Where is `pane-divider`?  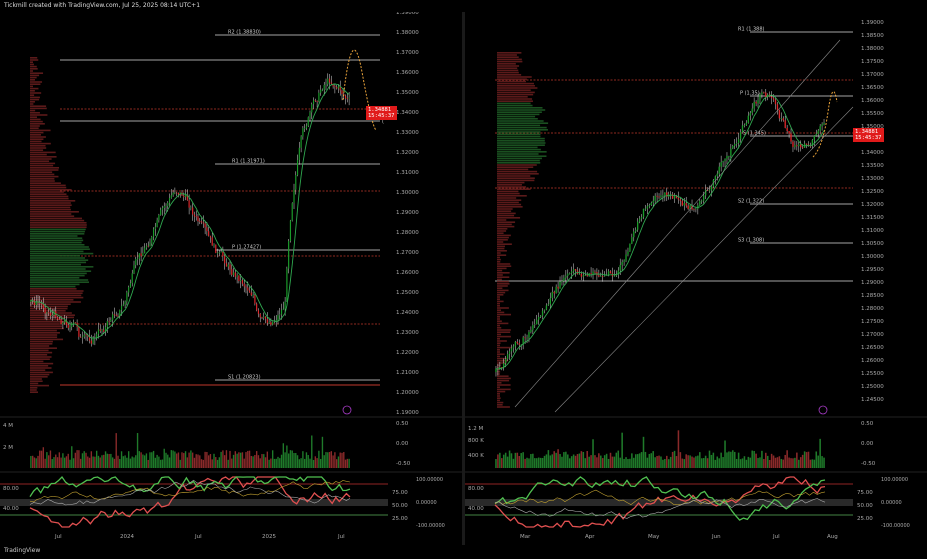
pane-divider is located at coordinates (463, 278).